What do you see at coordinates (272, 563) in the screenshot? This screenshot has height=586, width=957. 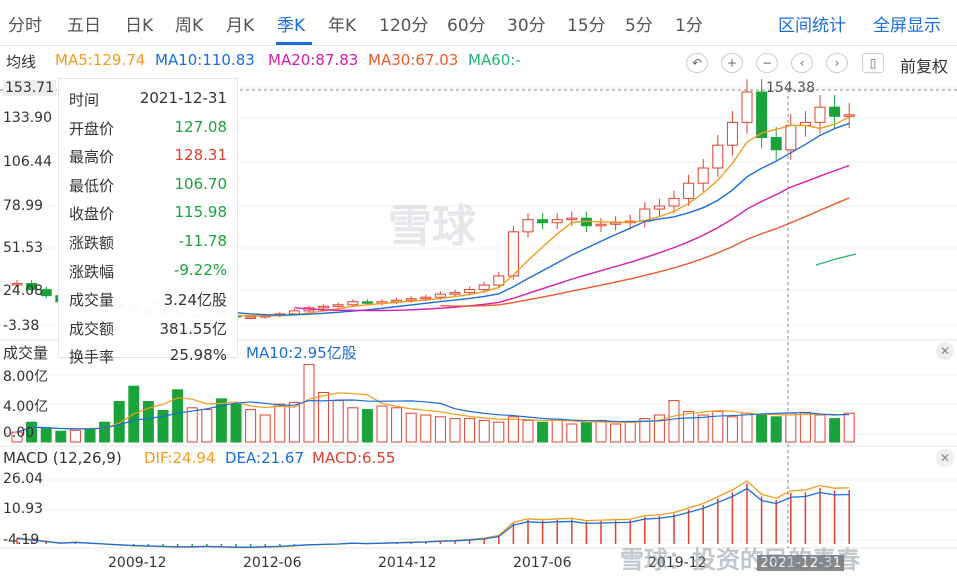 I see `x-axis-tick: 2012-06` at bounding box center [272, 563].